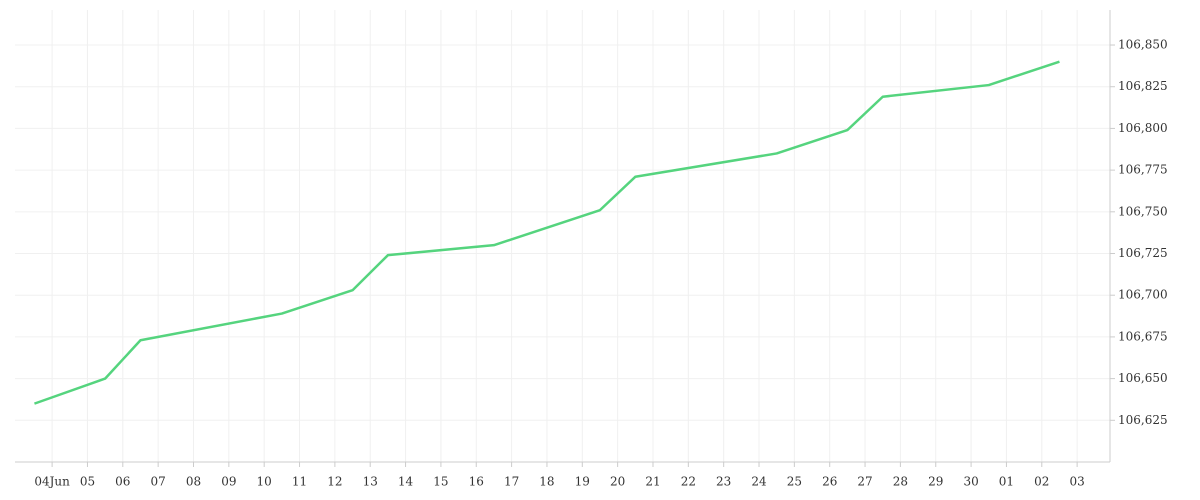  Describe the element at coordinates (688, 482) in the screenshot. I see `x-tick-label: 22` at that location.